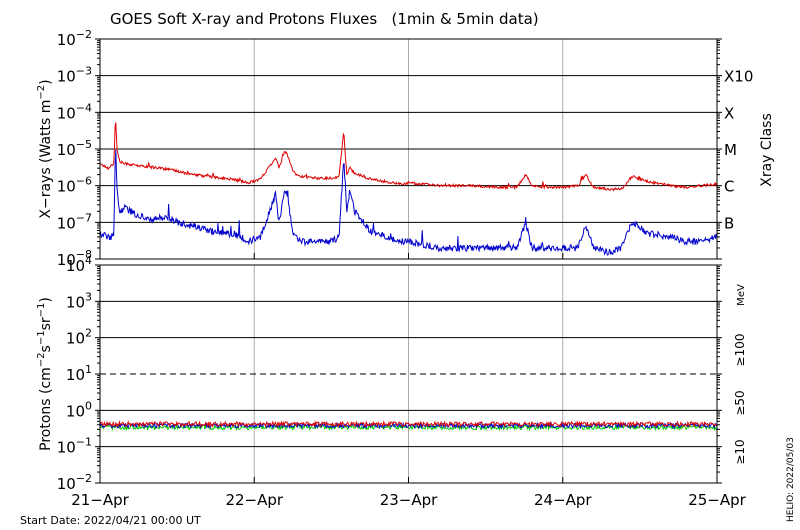 This screenshot has width=800, height=530. I want to click on ytick-label: 10⁻⁴, so click(74, 111).